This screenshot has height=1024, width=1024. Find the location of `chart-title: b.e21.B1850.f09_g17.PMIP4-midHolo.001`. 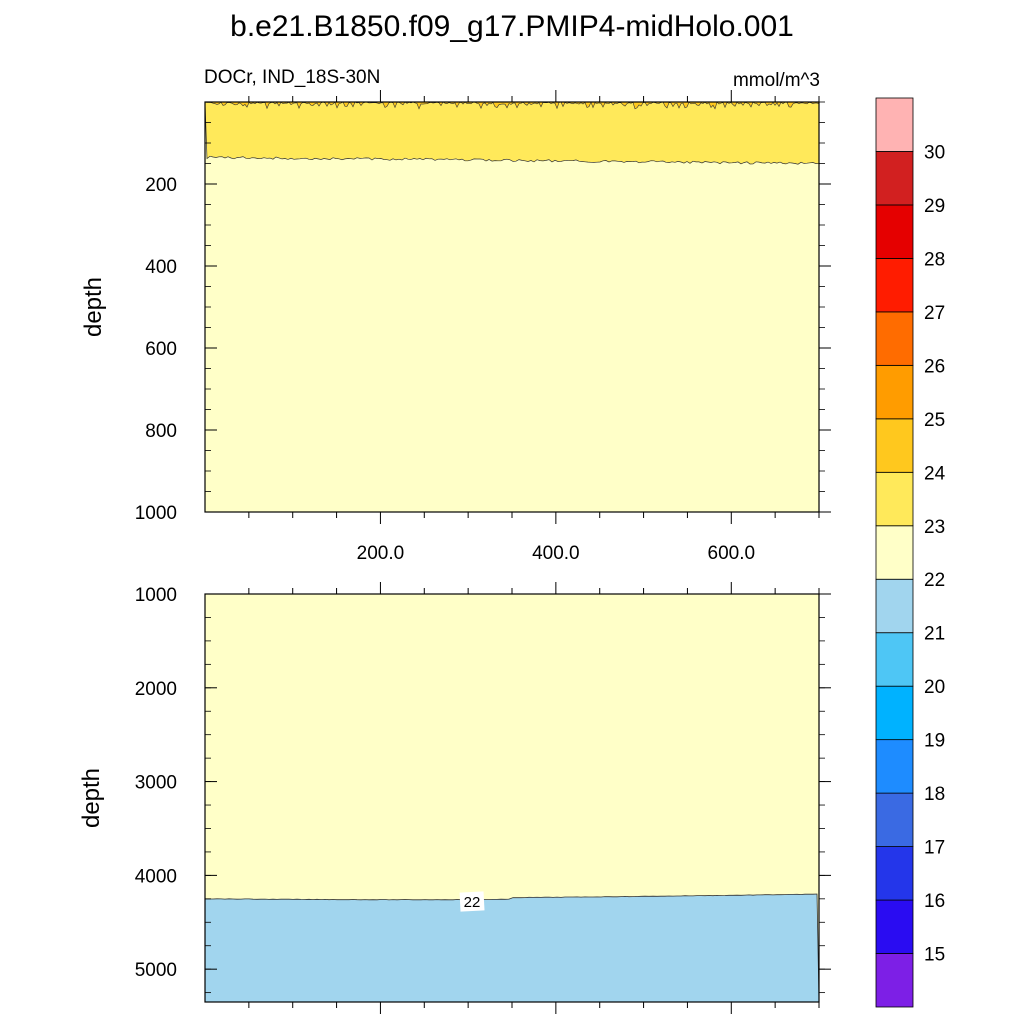

chart-title: b.e21.B1850.f09_g17.PMIP4-midHolo.001 is located at coordinates (512, 26).